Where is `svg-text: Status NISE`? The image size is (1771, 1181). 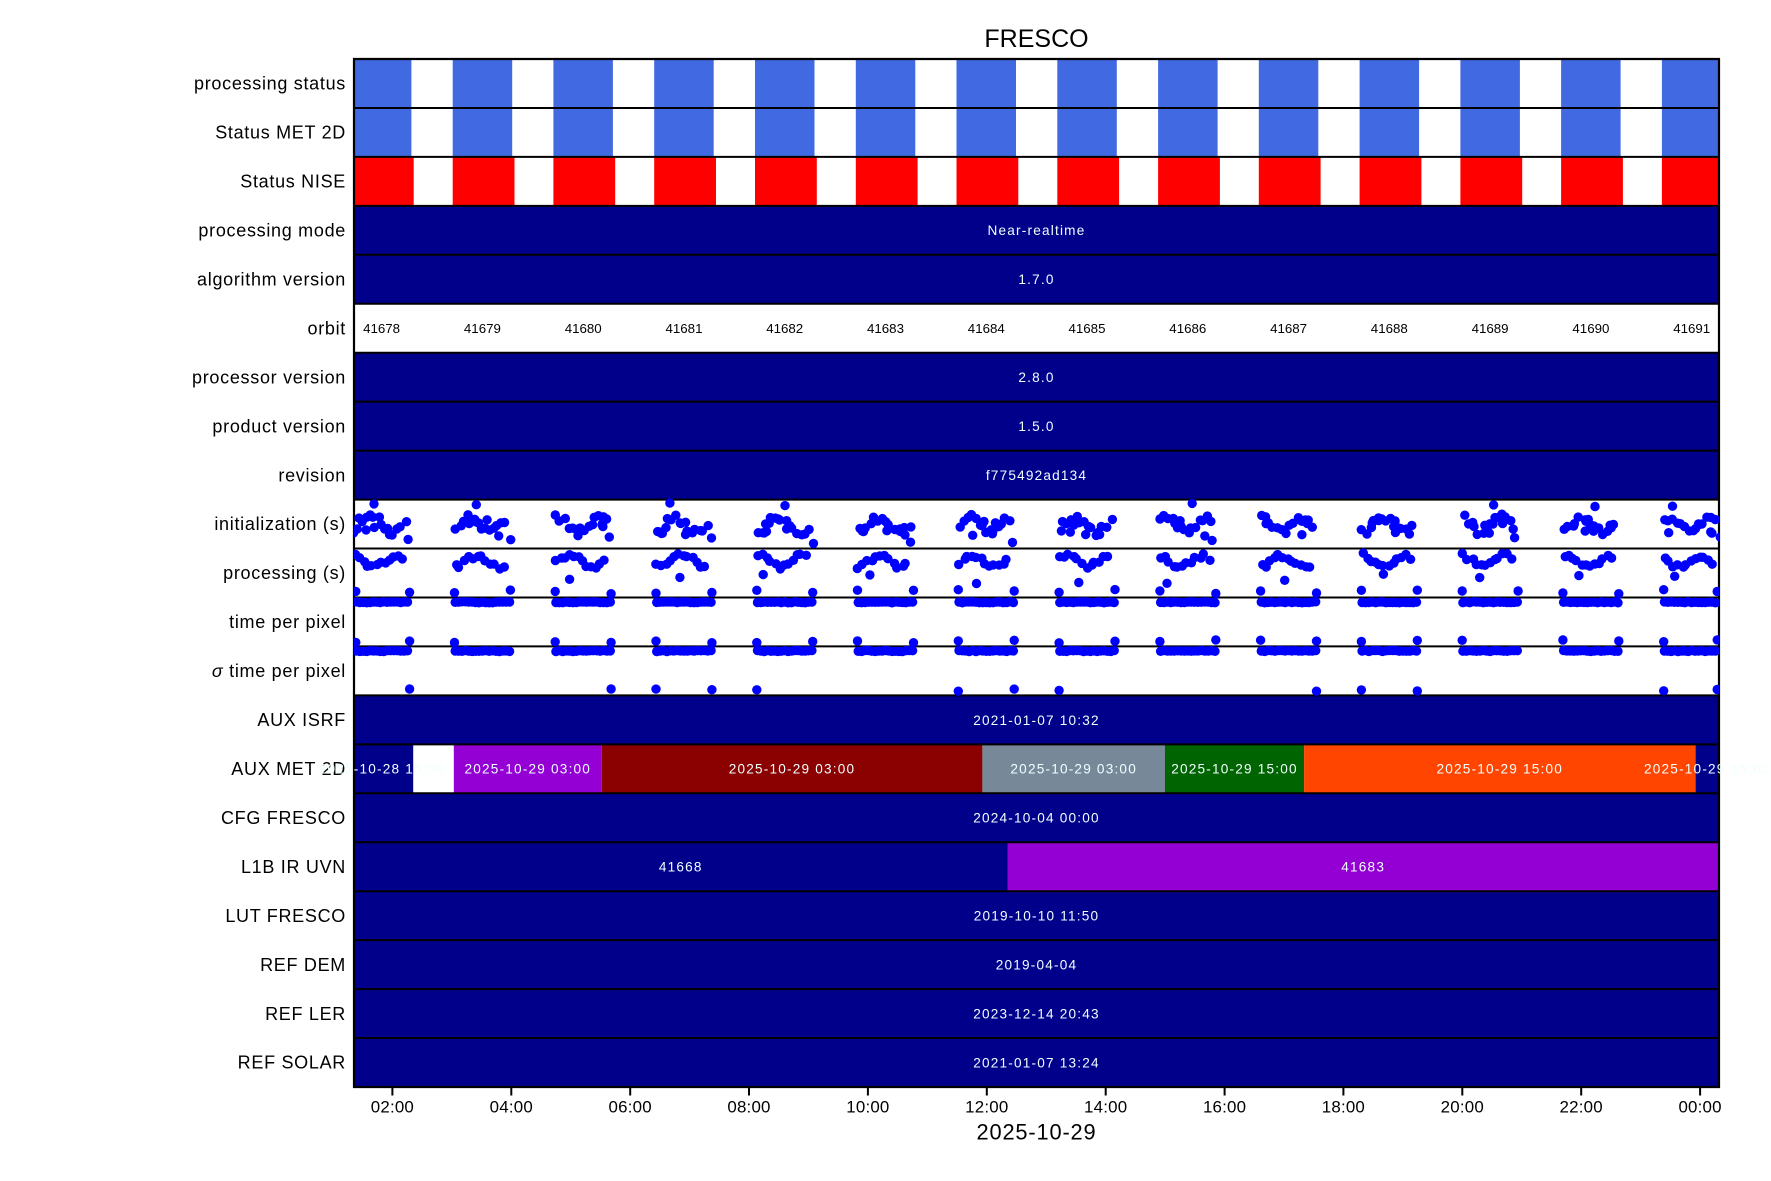 svg-text: Status NISE is located at coordinates (293, 182).